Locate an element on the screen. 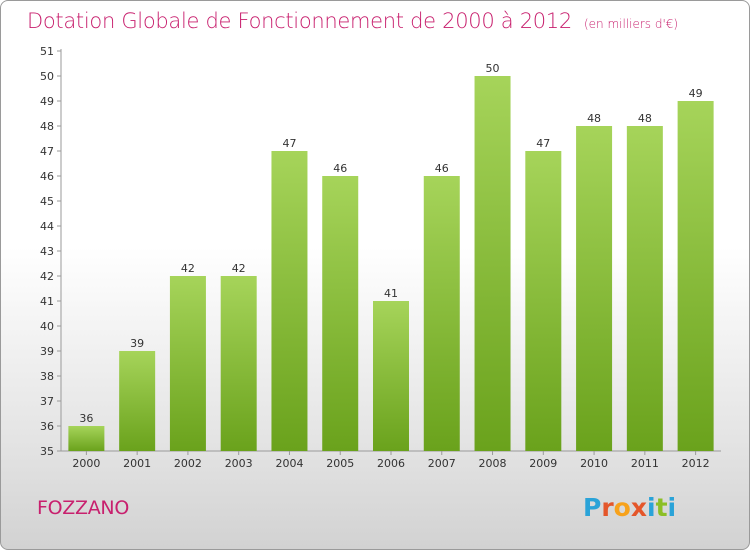 The width and height of the screenshot is (750, 550). y-tick-label: 38 is located at coordinates (47, 376).